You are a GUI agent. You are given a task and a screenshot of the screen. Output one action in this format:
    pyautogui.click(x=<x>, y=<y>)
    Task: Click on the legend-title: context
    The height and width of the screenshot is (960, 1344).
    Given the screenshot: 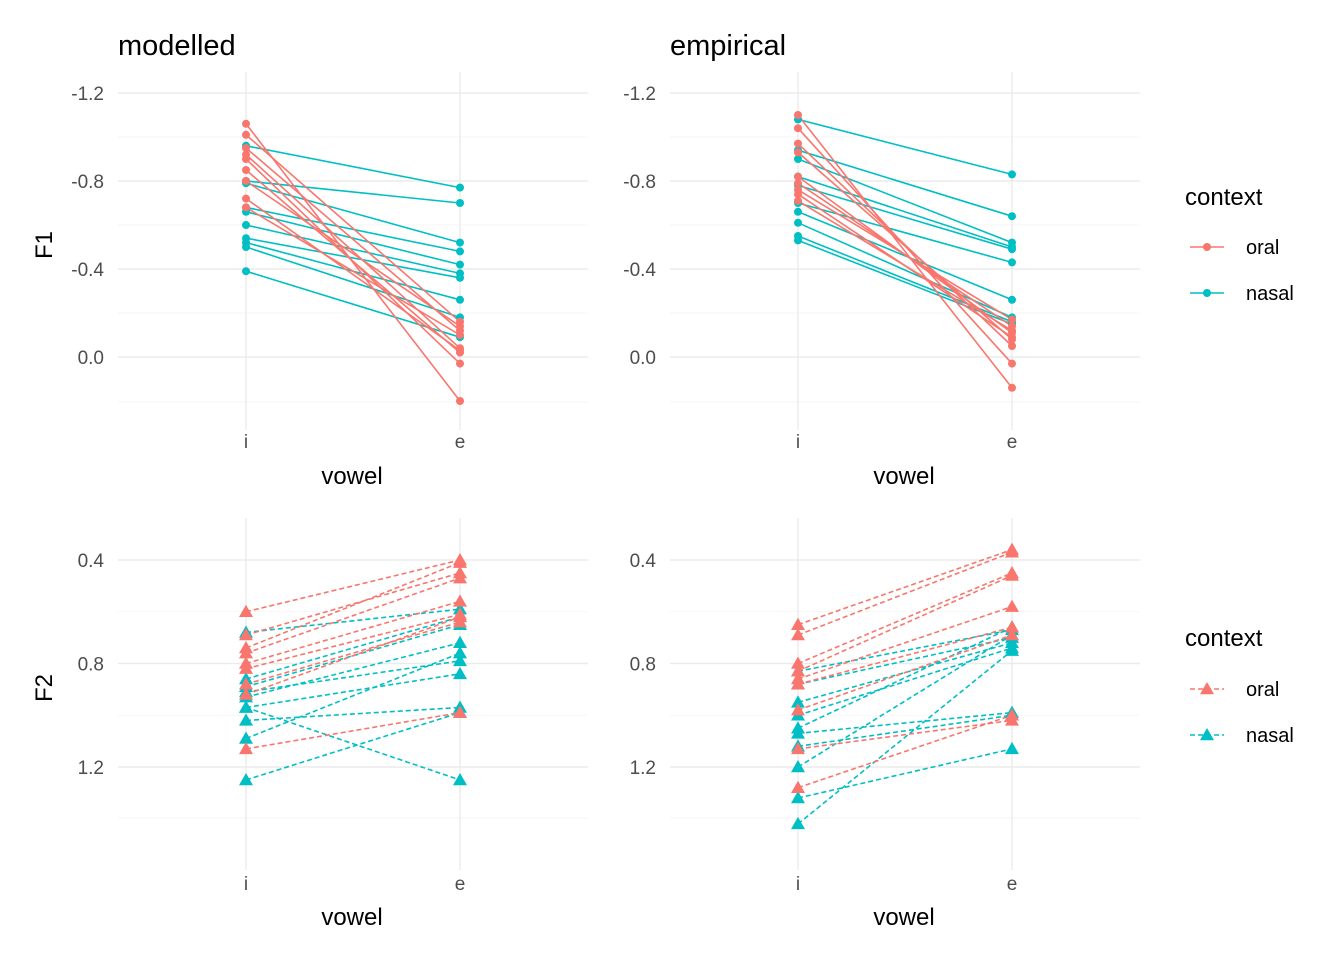 What is the action you would take?
    pyautogui.click(x=1224, y=197)
    